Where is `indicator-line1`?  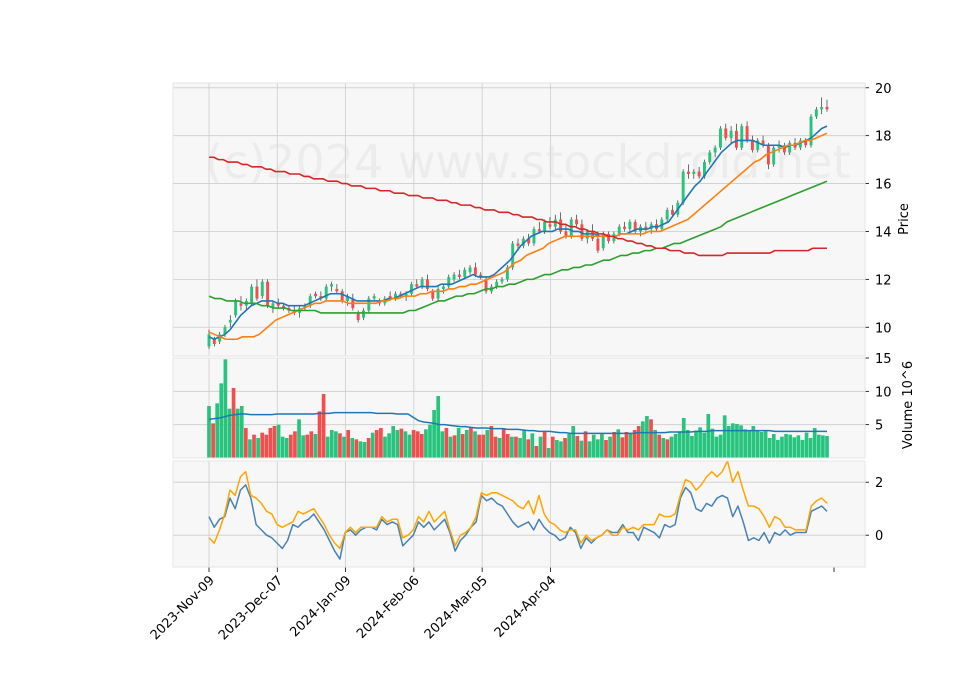 indicator-line1 is located at coordinates (518, 522).